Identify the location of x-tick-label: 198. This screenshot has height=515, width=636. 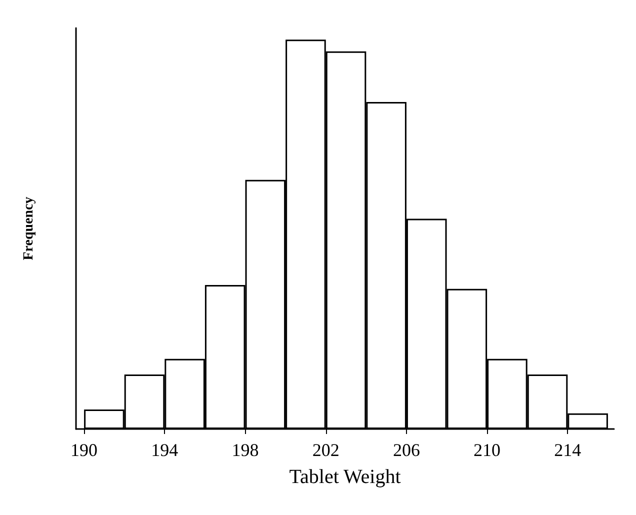
(245, 450).